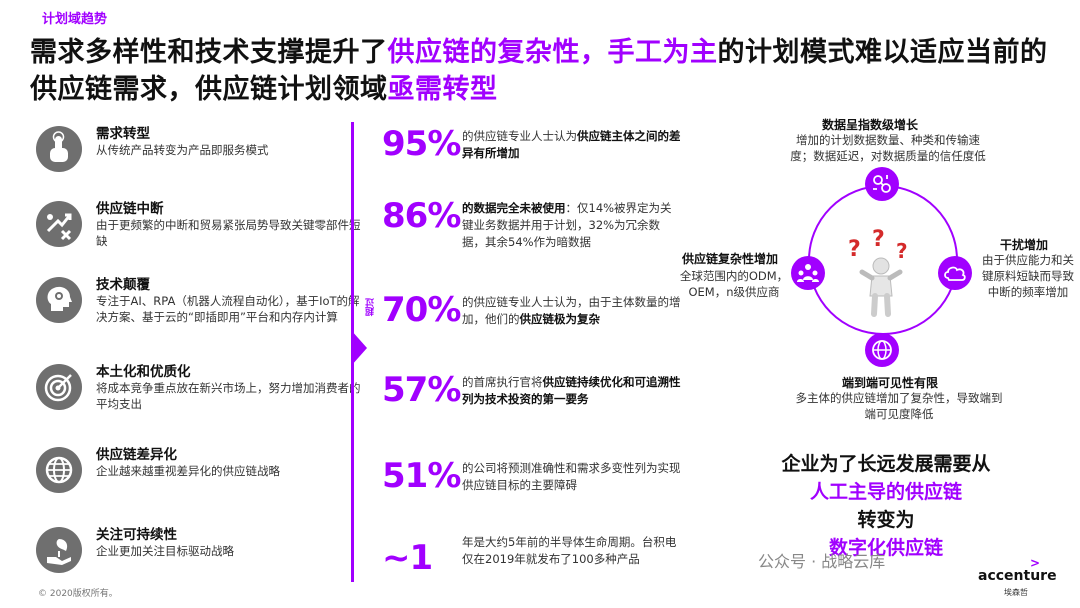  What do you see at coordinates (955, 273) in the screenshot?
I see `cloud-interference-icon` at bounding box center [955, 273].